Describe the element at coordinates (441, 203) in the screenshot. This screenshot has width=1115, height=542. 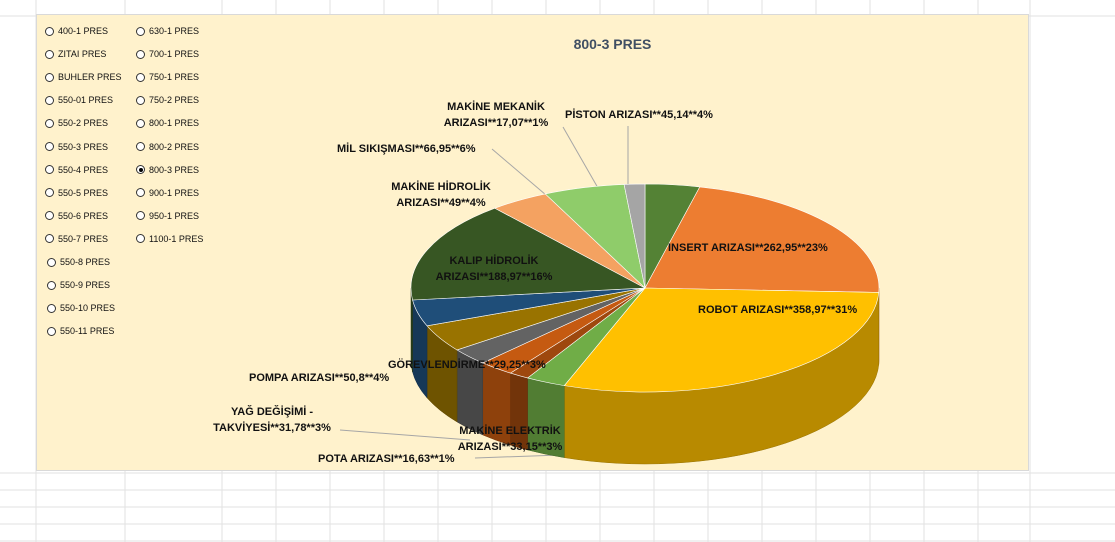
I see `label-makine-hidrolik-line2: ARIZASI**49**4%` at that location.